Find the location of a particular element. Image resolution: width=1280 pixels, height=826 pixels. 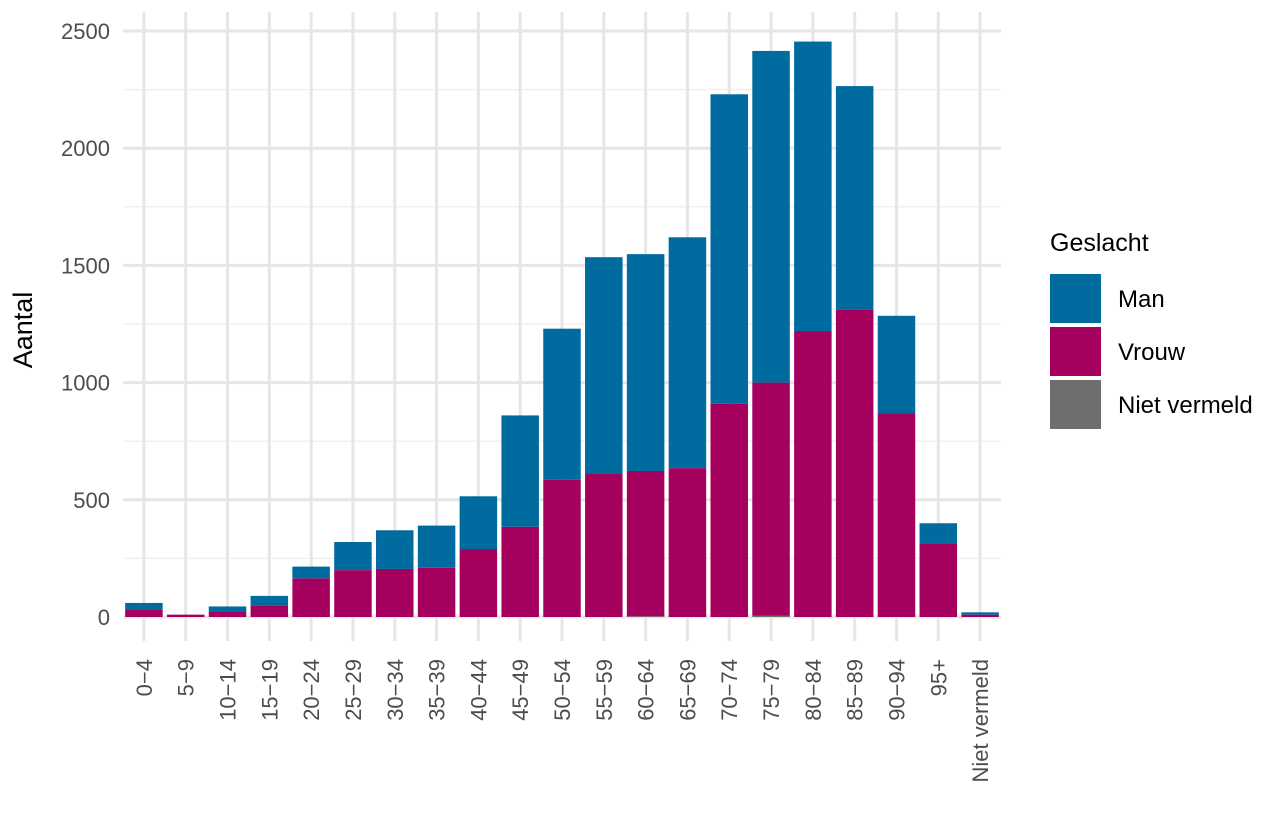

legend-entries: Man Vrouw Niet vermeld is located at coordinates (1151, 351).